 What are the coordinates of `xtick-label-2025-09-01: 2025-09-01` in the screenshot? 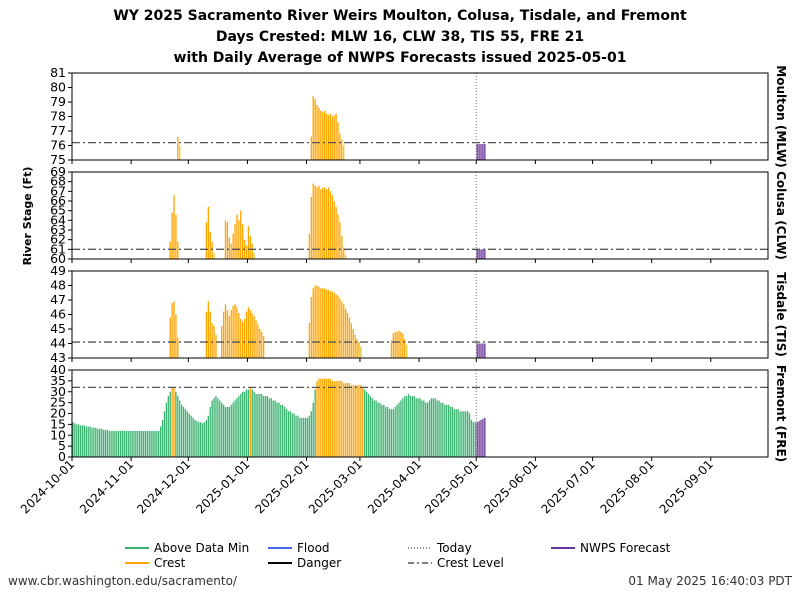 It's located at (686, 486).